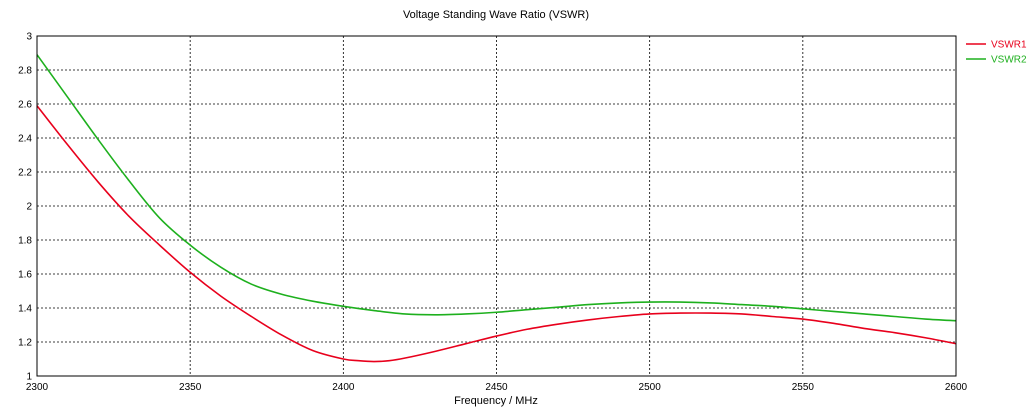 The width and height of the screenshot is (1027, 412). Describe the element at coordinates (25, 71) in the screenshot. I see `y-tick-label: 2.8` at that location.